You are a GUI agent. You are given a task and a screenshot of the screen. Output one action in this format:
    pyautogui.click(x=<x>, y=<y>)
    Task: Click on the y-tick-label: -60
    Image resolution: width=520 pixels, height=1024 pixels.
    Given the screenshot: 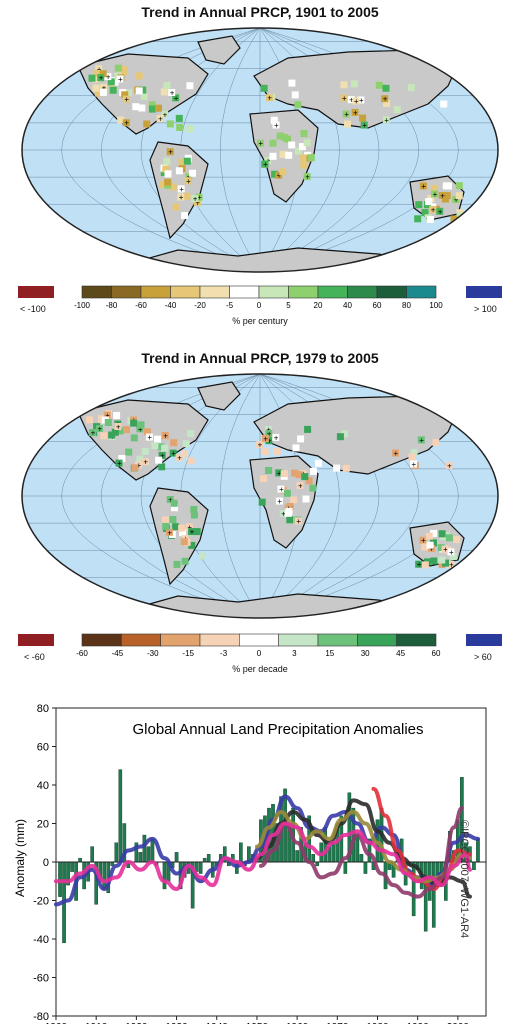 What is the action you would take?
    pyautogui.click(x=41, y=979)
    